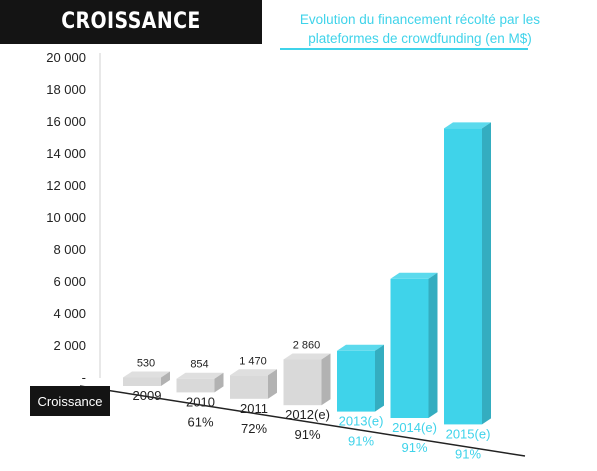 The height and width of the screenshot is (471, 597). Describe the element at coordinates (66, 153) in the screenshot. I see `y-tick-label: 14 000` at that location.